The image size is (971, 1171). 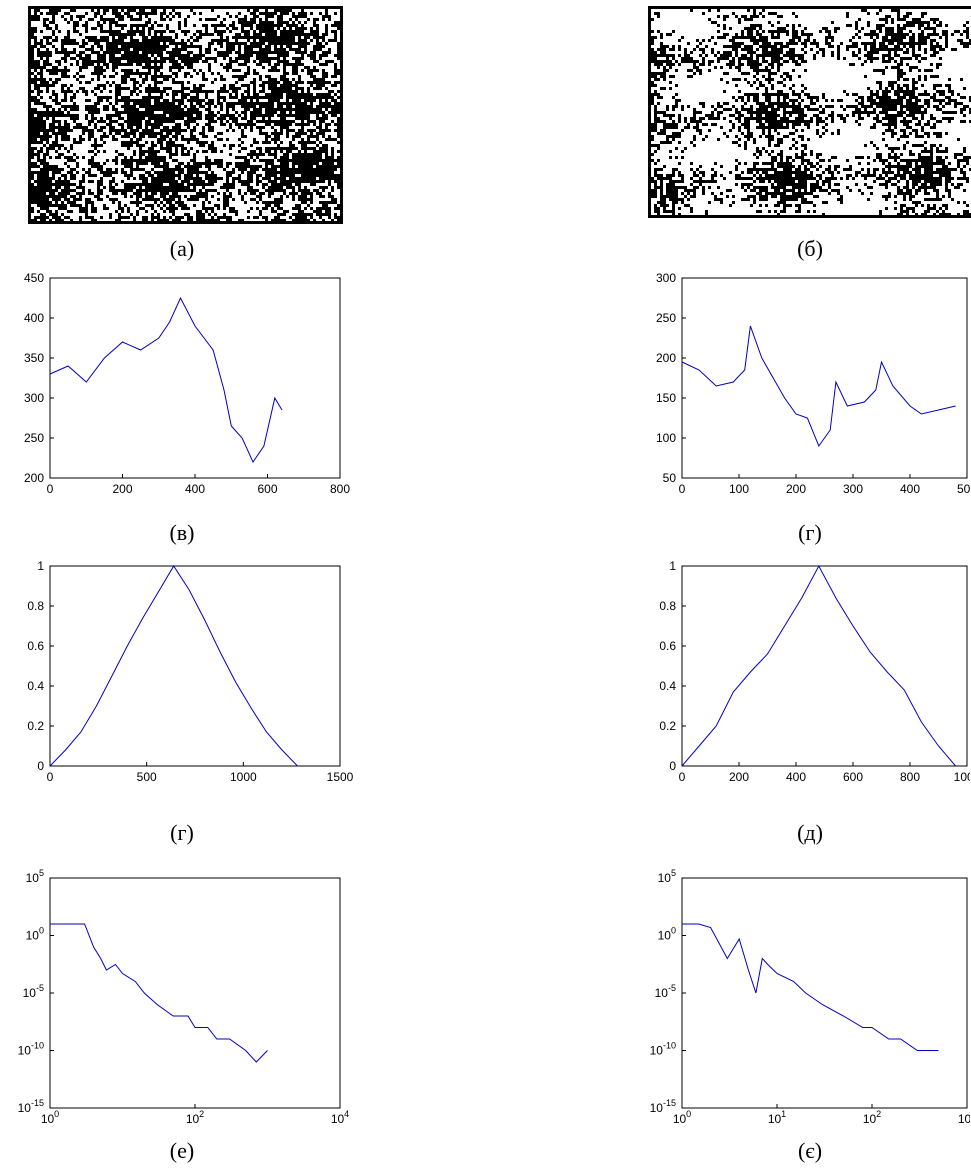 What do you see at coordinates (182, 248) in the screenshot?
I see `caption-a: (а)` at bounding box center [182, 248].